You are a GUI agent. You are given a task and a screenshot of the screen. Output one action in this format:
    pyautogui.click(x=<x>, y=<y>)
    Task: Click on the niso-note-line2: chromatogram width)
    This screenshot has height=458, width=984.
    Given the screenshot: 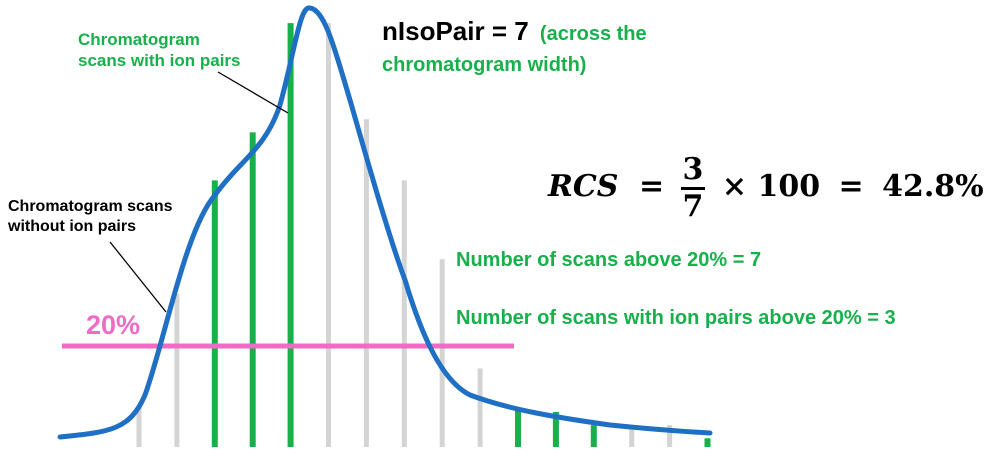 What is the action you would take?
    pyautogui.click(x=484, y=65)
    